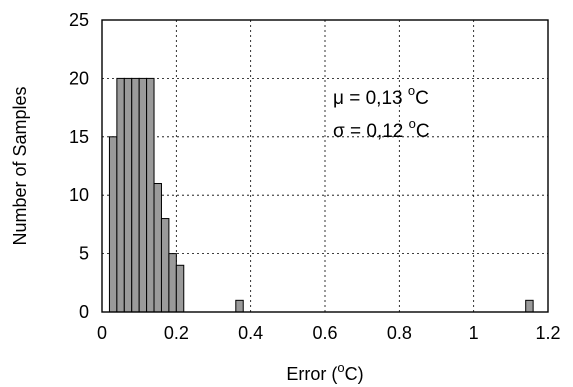 The image size is (573, 387). Describe the element at coordinates (412, 123) in the screenshot. I see `sigma-annotation-degree: o` at that location.